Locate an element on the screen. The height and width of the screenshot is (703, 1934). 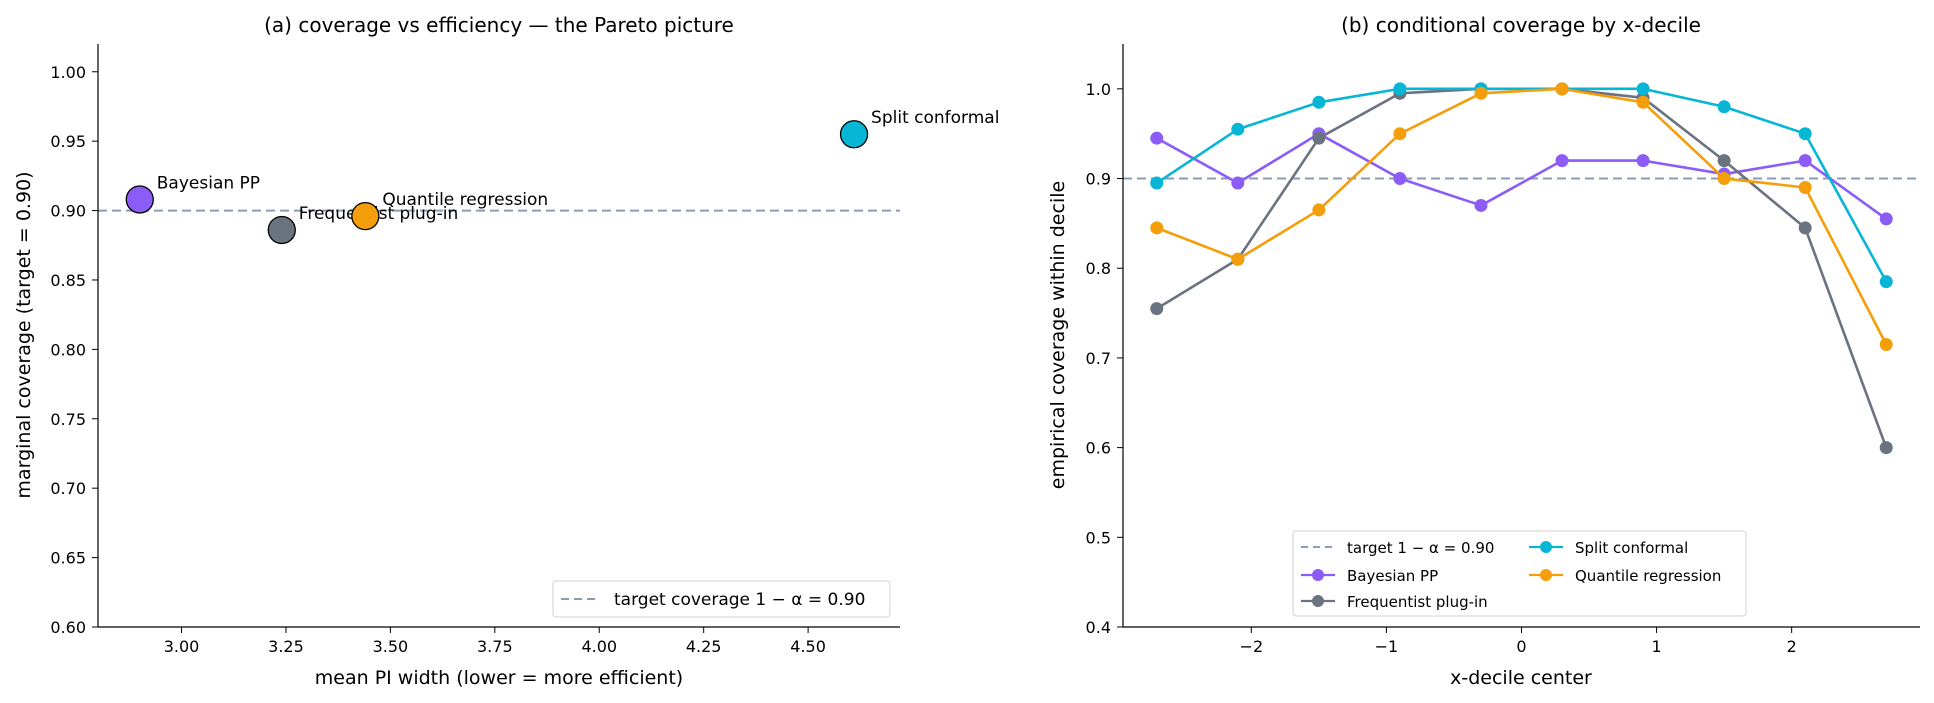
panel-b-y-tick-label: 0.8 is located at coordinates (1098, 268).